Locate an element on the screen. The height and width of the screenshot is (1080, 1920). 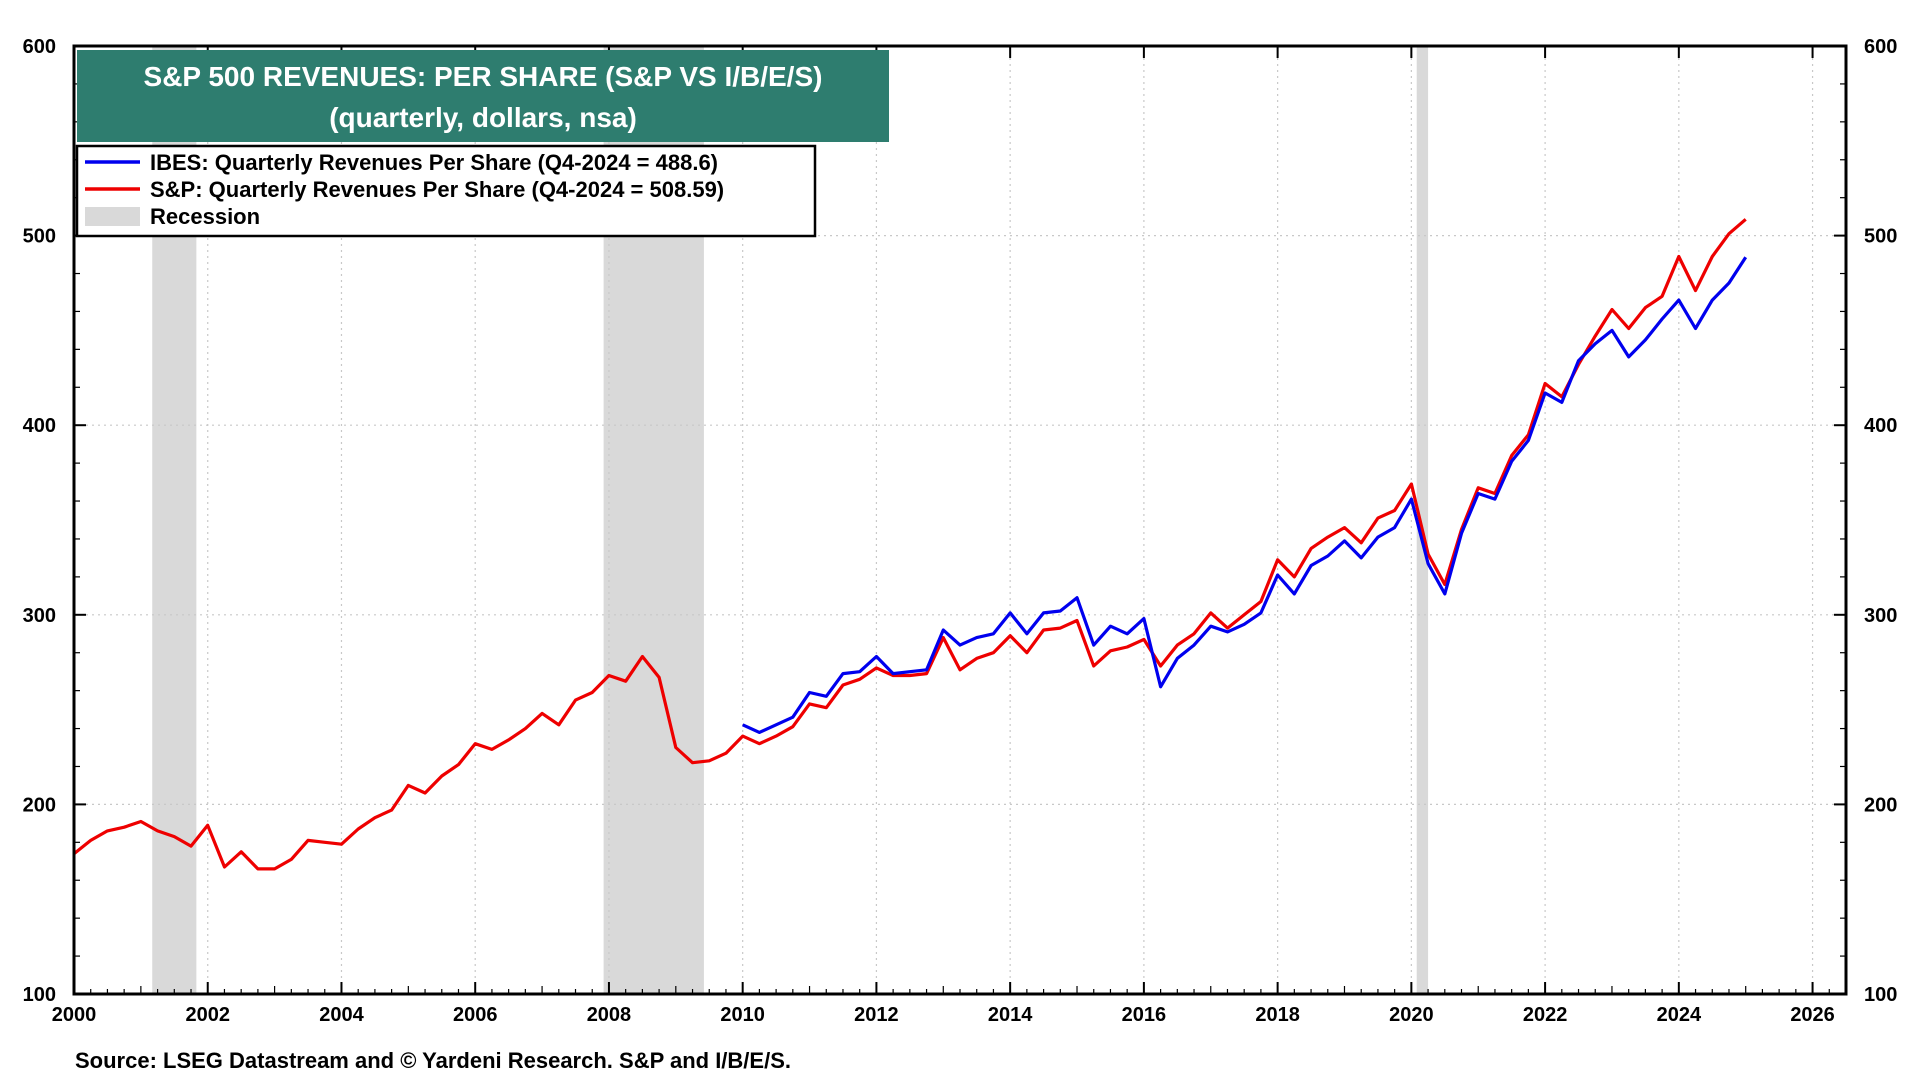
y-tick-label-right: 400 is located at coordinates (1880, 426).